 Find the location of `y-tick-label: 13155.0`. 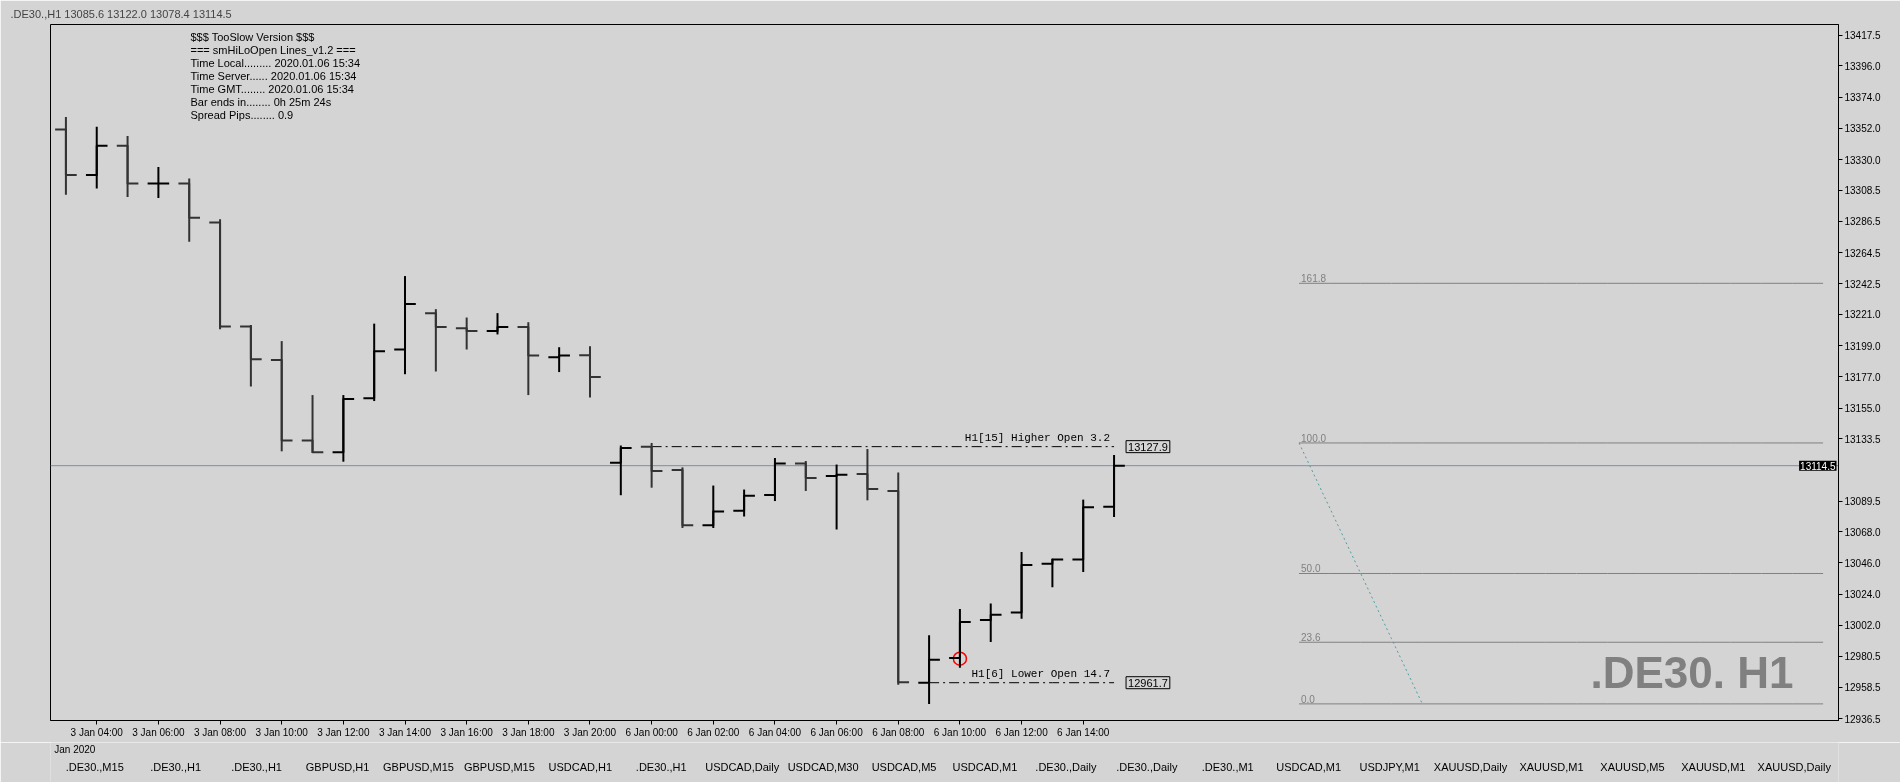

y-tick-label: 13155.0 is located at coordinates (1863, 409).